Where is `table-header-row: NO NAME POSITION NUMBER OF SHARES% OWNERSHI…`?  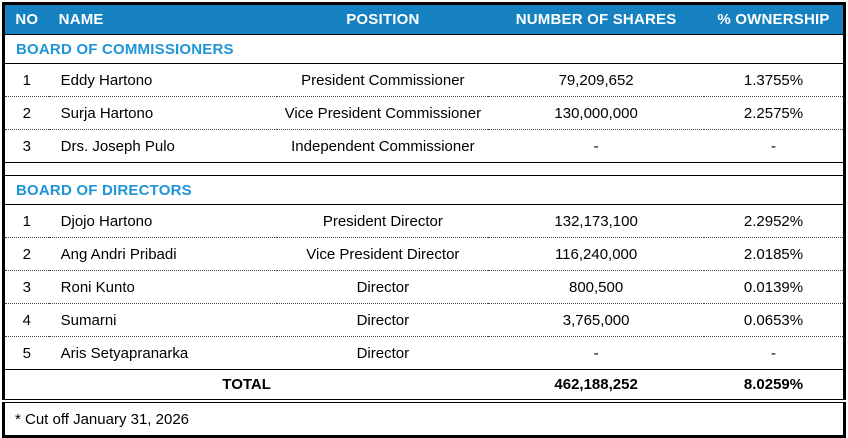
table-header-row: NO NAME POSITION NUMBER OF SHARES% OWNERSHI… is located at coordinates (424, 19).